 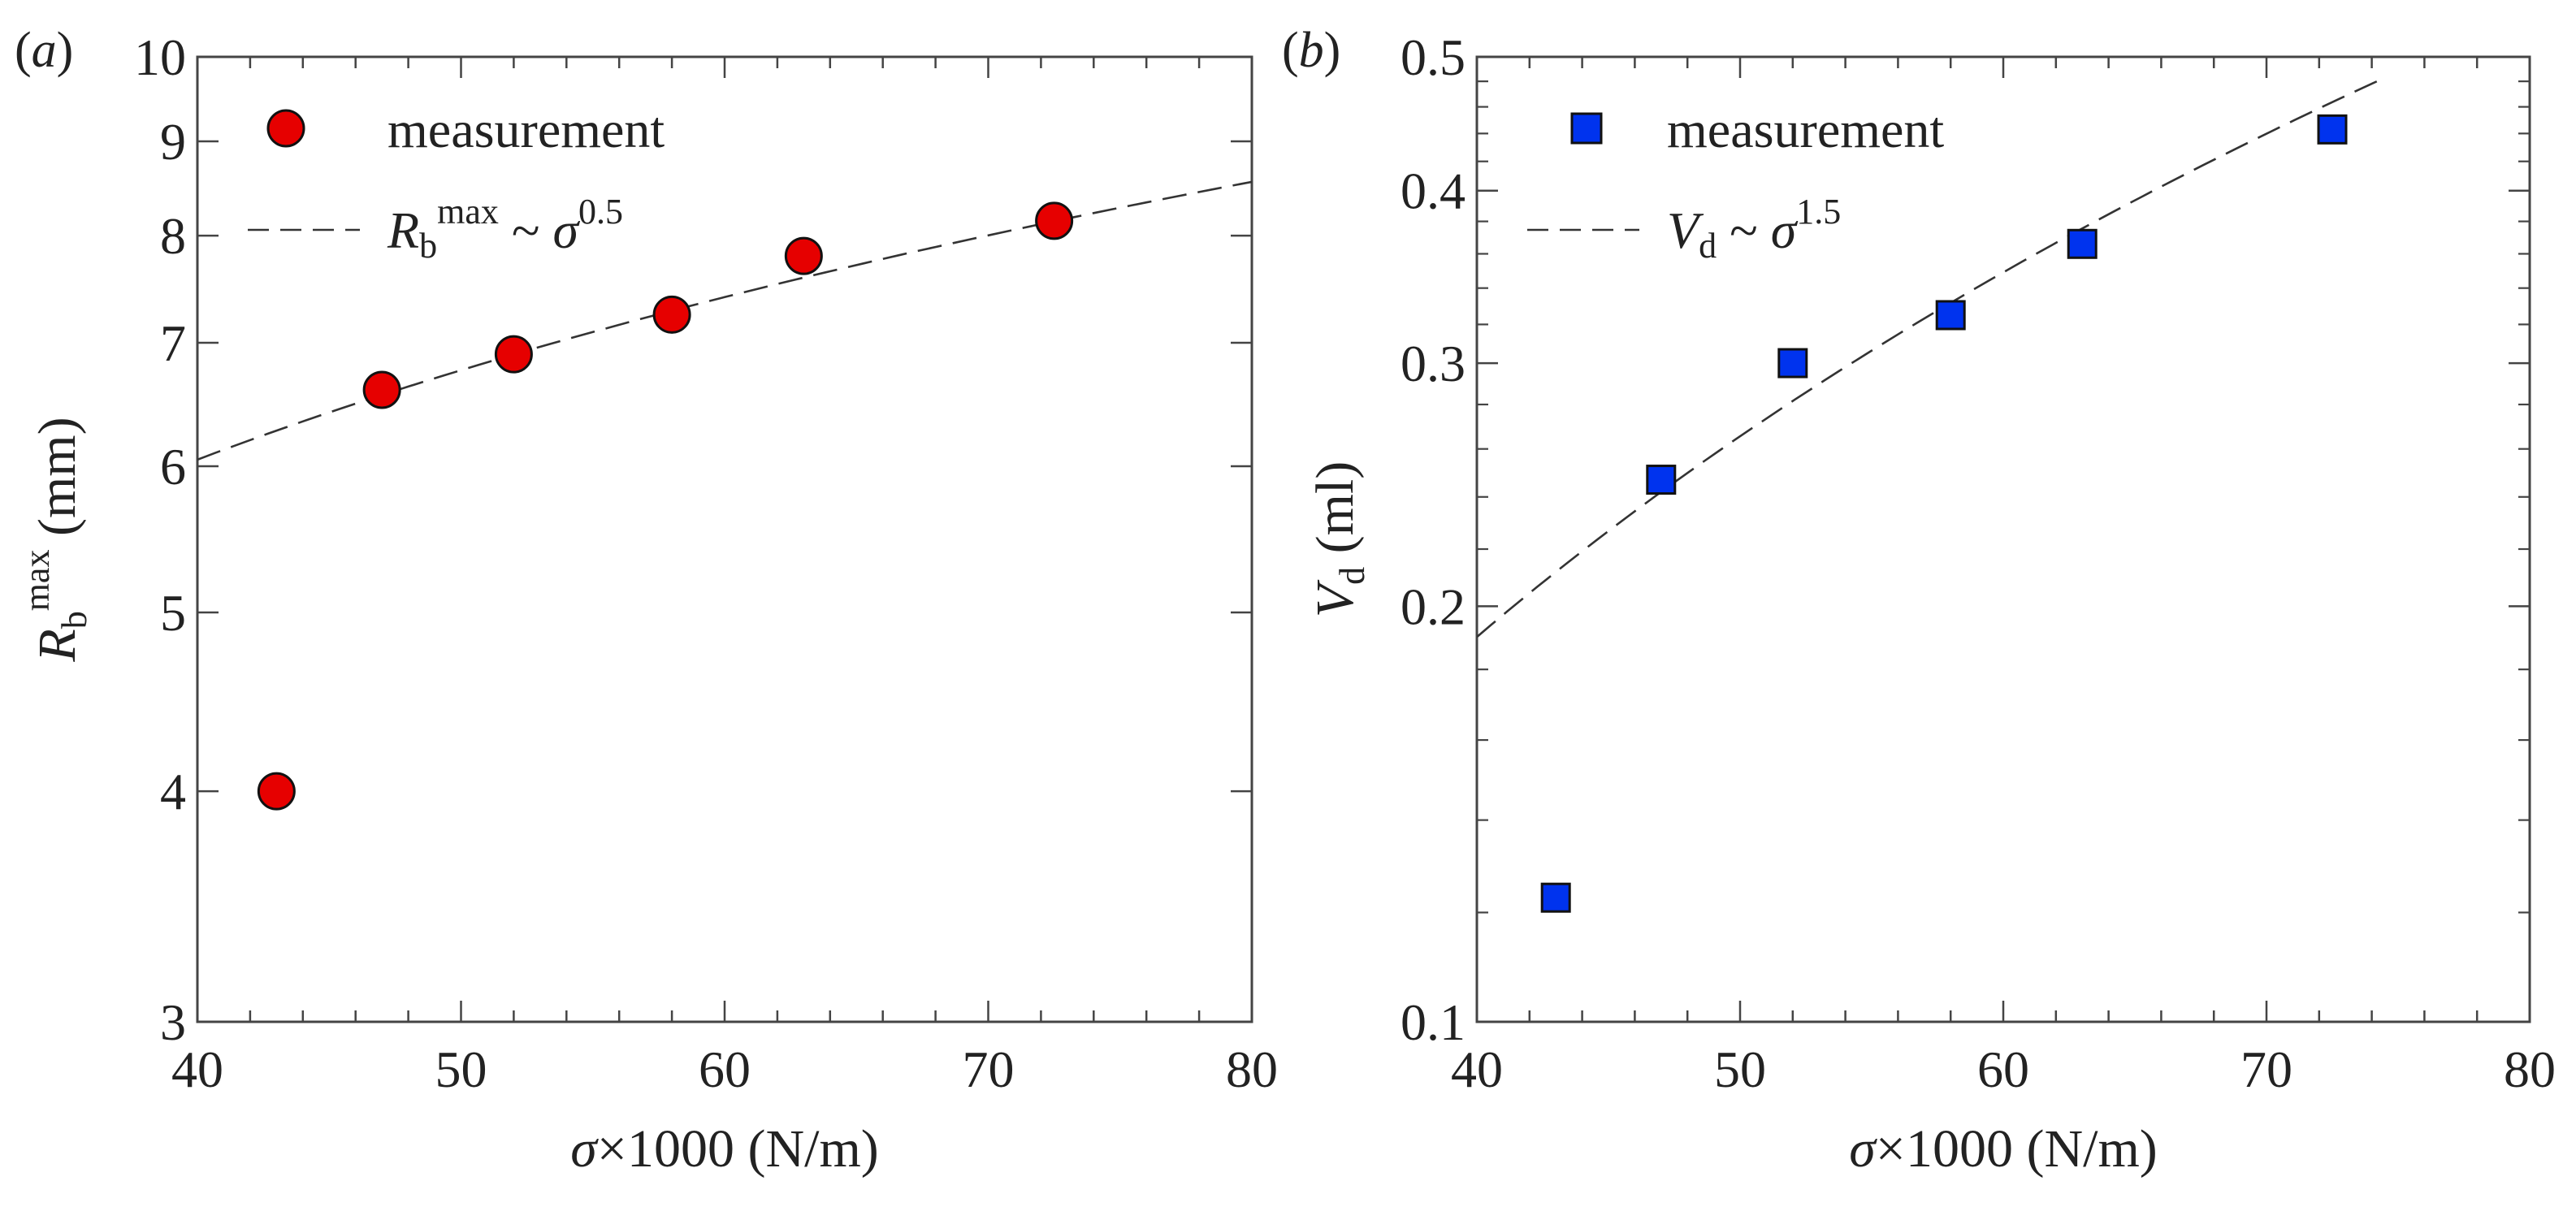 I want to click on panel-label: (a), so click(x=44, y=50).